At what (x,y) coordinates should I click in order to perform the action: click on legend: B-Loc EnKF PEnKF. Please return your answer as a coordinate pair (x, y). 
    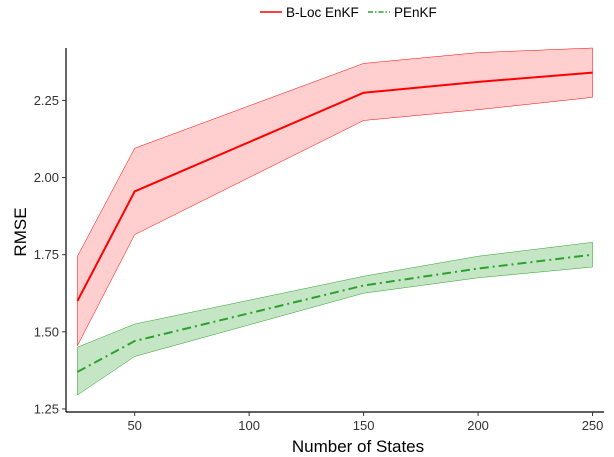
    Looking at the image, I should click on (348, 12).